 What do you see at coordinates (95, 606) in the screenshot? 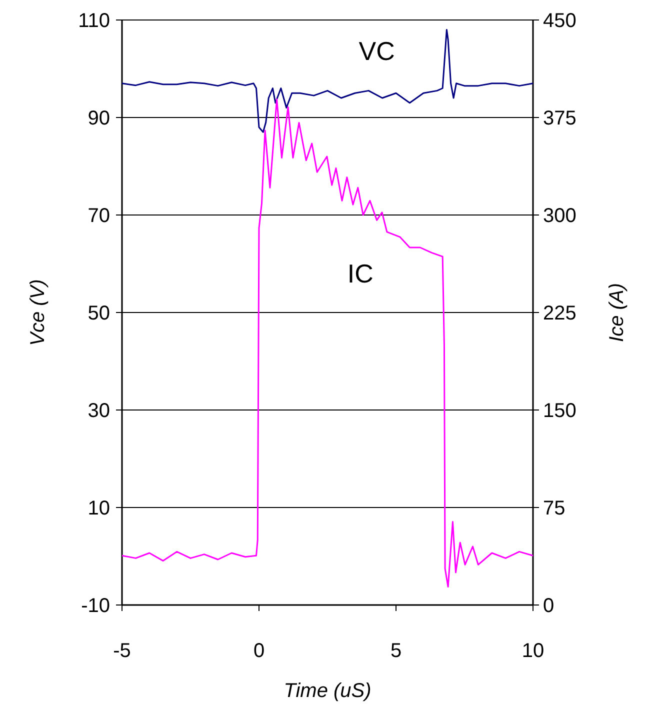
I see `y-tick-label: -10` at bounding box center [95, 606].